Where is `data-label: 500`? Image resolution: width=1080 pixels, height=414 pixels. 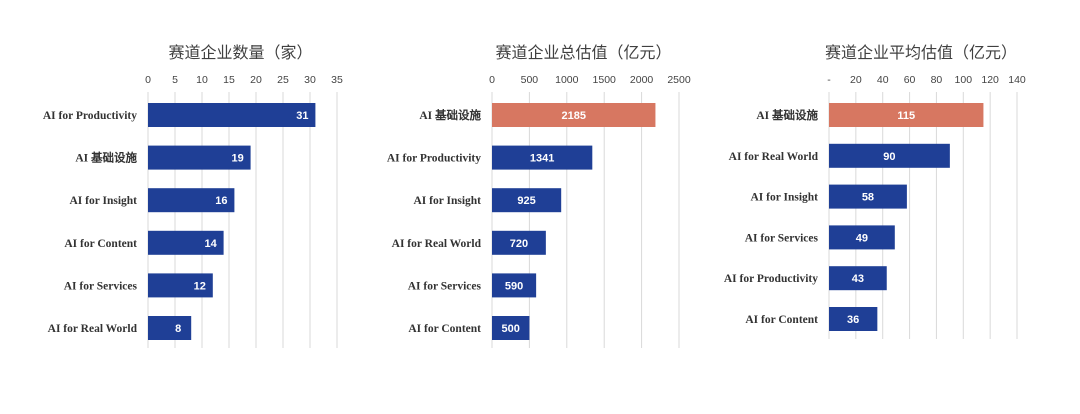
data-label: 500 is located at coordinates (511, 329).